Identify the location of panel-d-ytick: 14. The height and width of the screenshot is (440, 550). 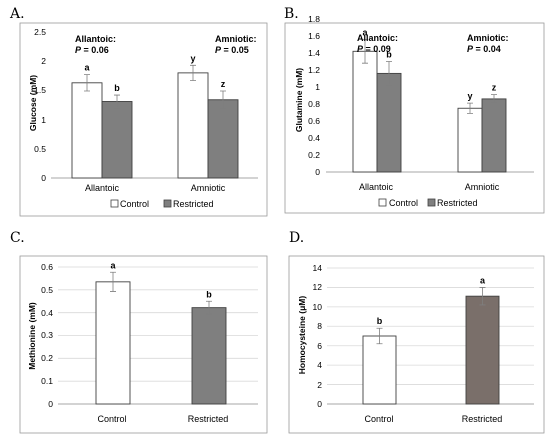
(318, 268).